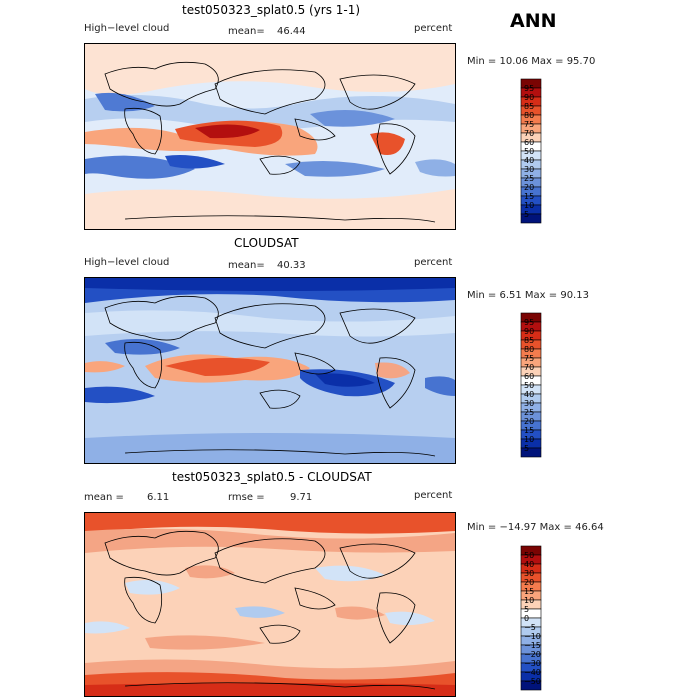 This screenshot has width=700, height=700. I want to click on colorbar-level-label: −20, so click(532, 654).